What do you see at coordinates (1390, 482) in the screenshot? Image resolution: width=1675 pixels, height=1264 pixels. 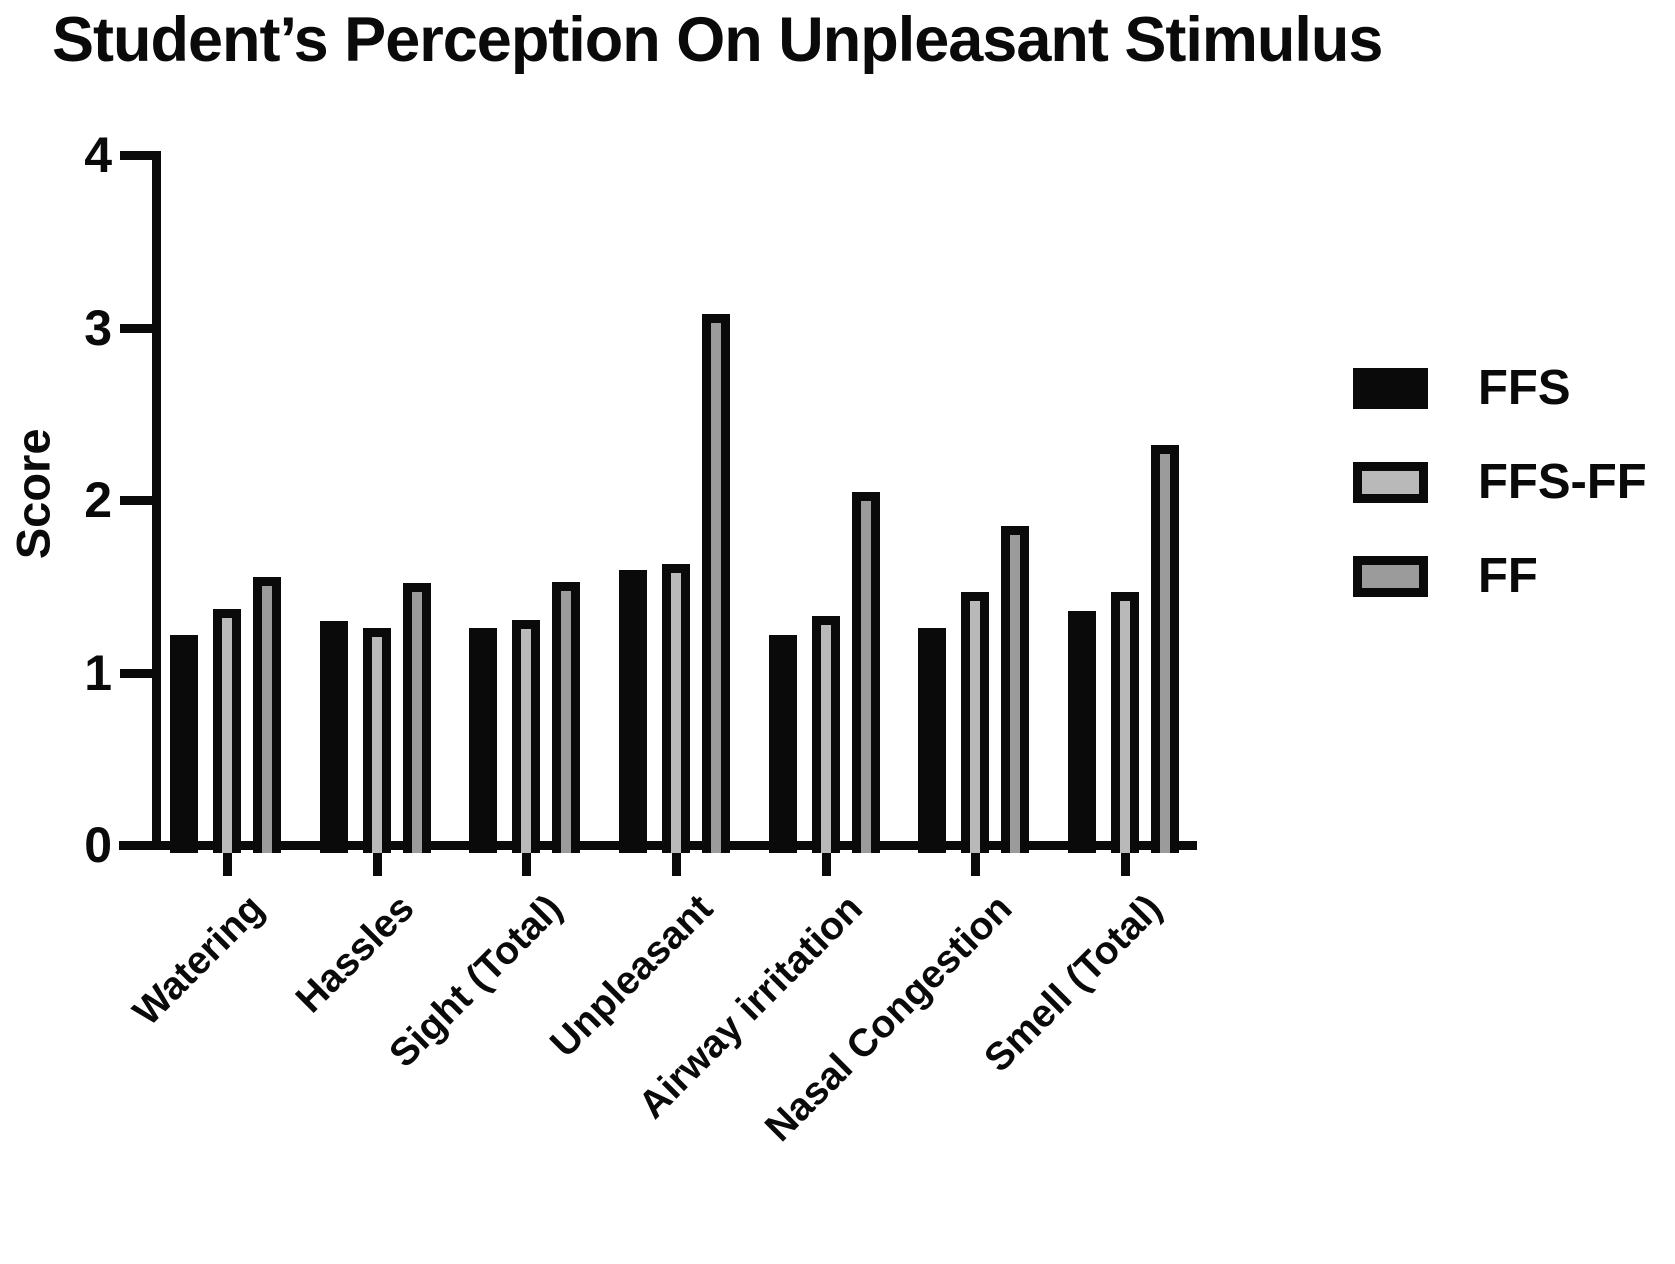 I see `legend-swatch-ffs-ff` at bounding box center [1390, 482].